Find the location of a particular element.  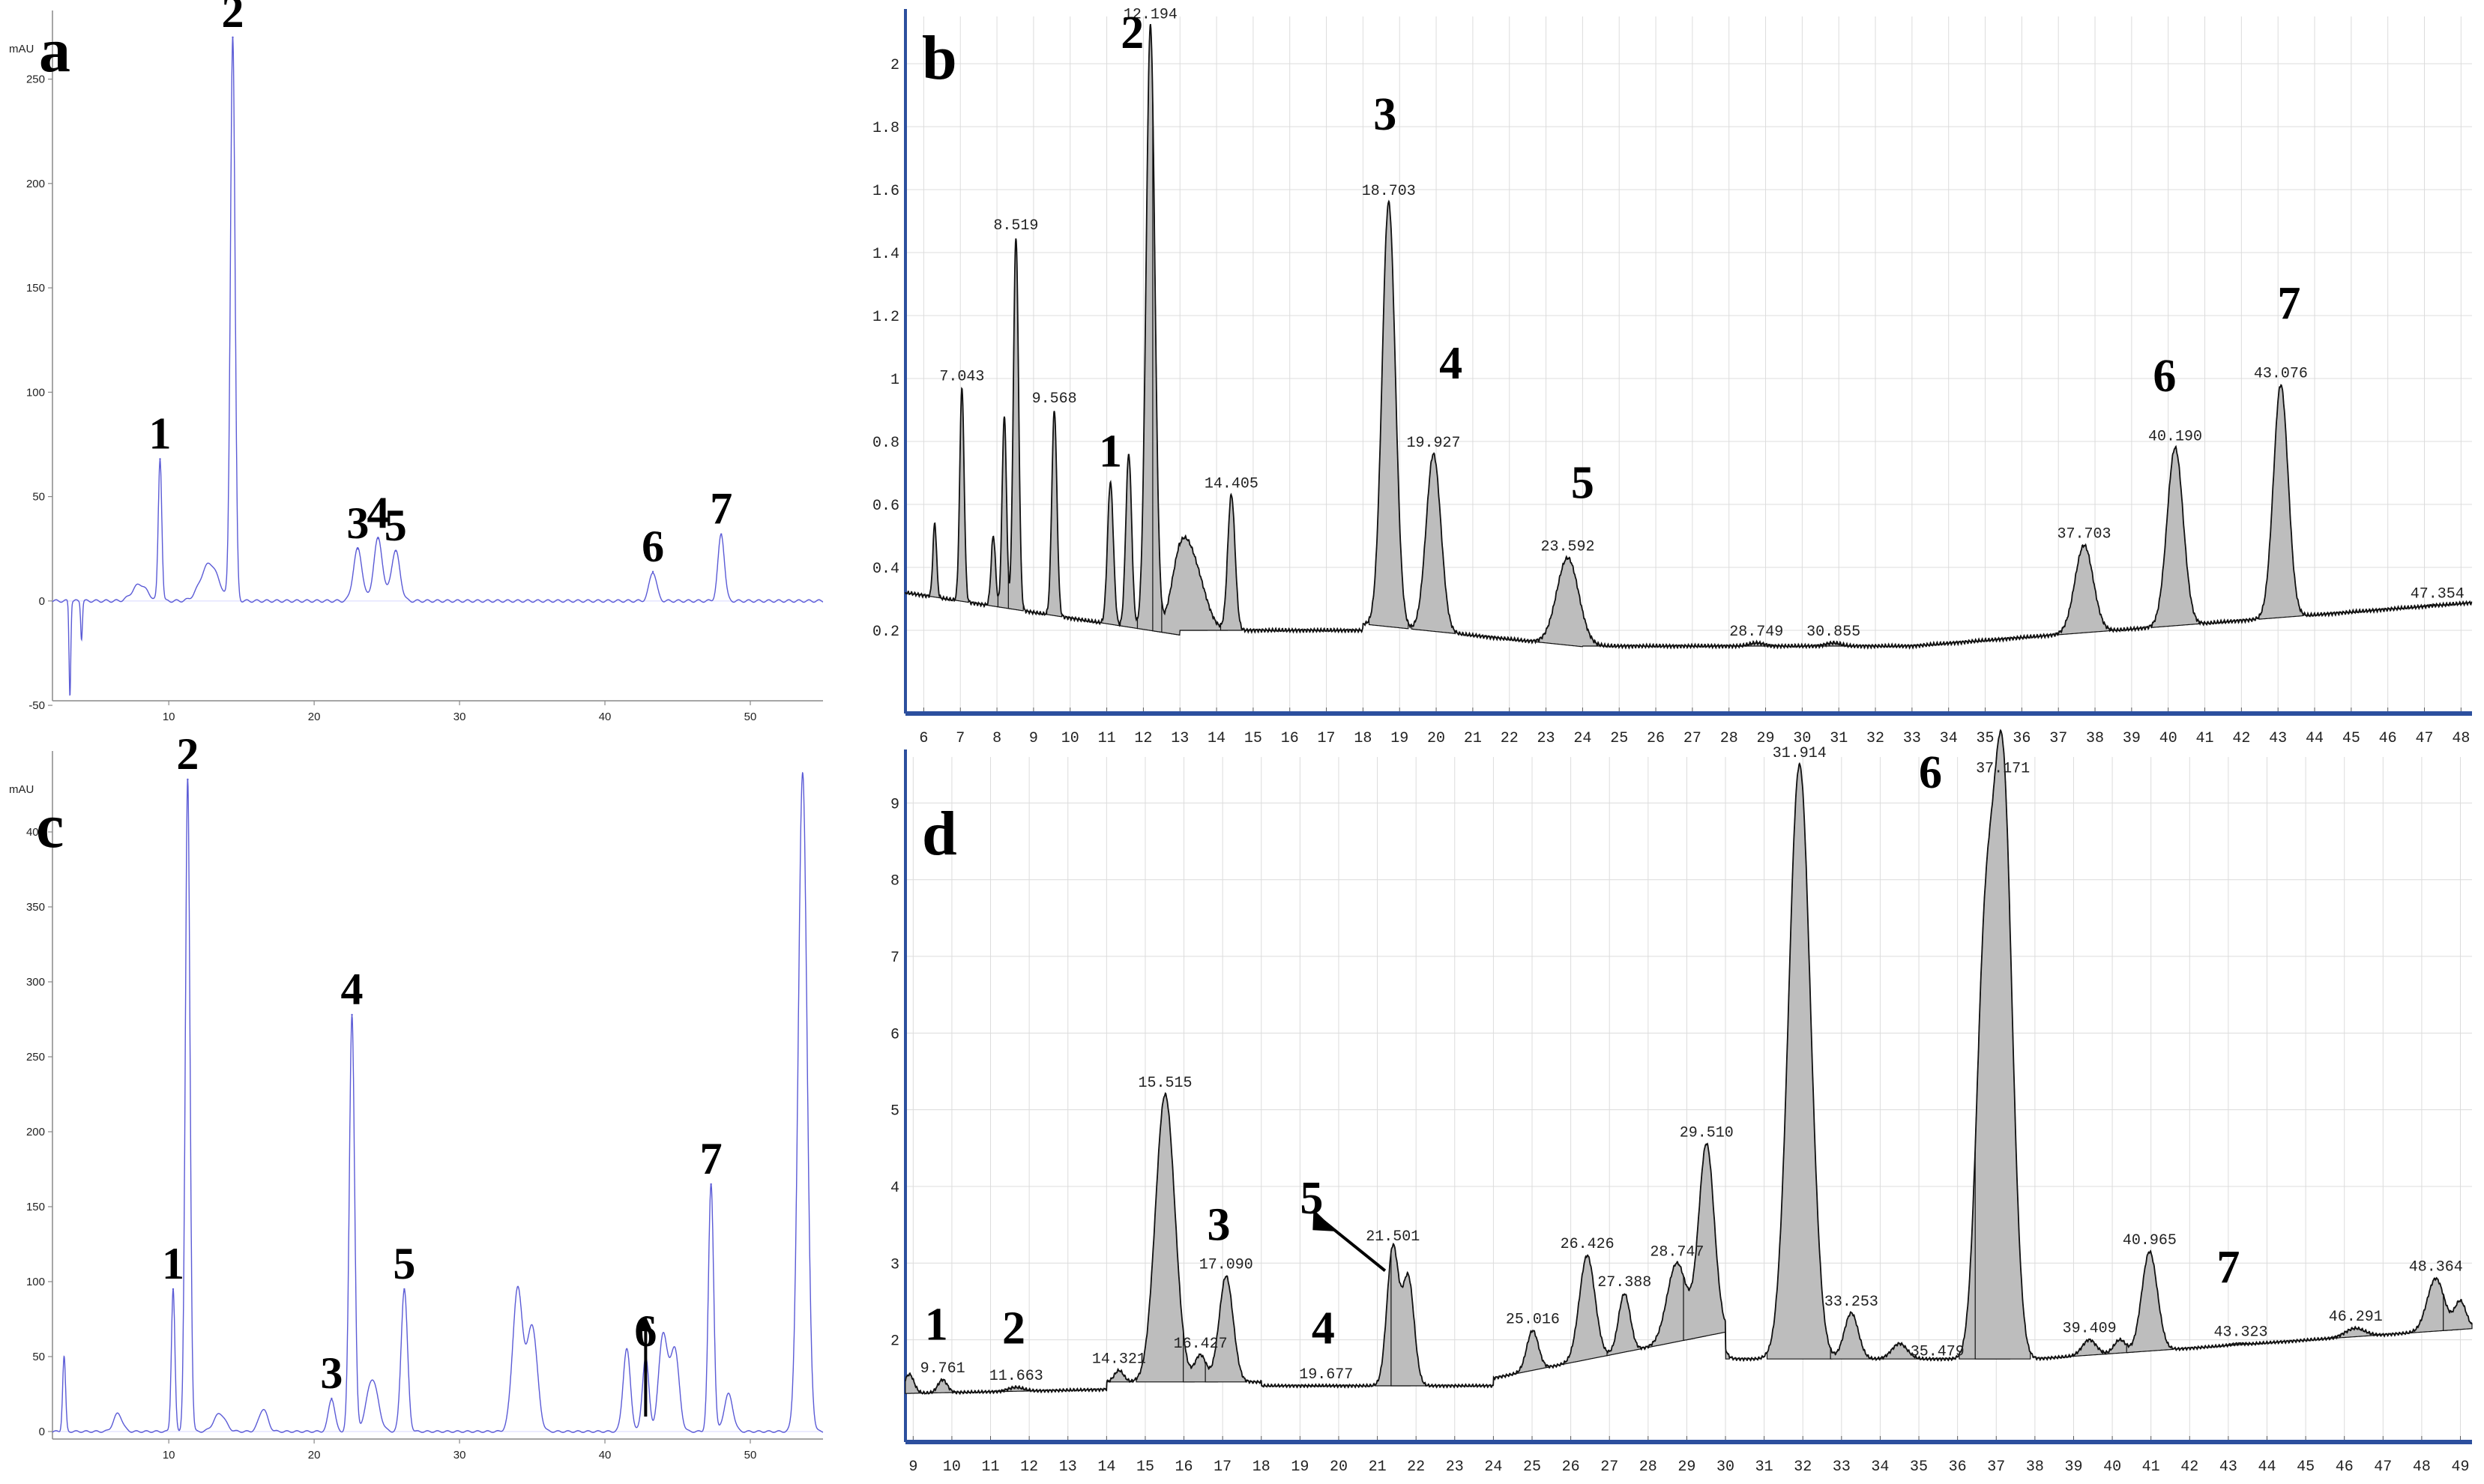

retention-time-label: 17.090 is located at coordinates (1226, 1266).